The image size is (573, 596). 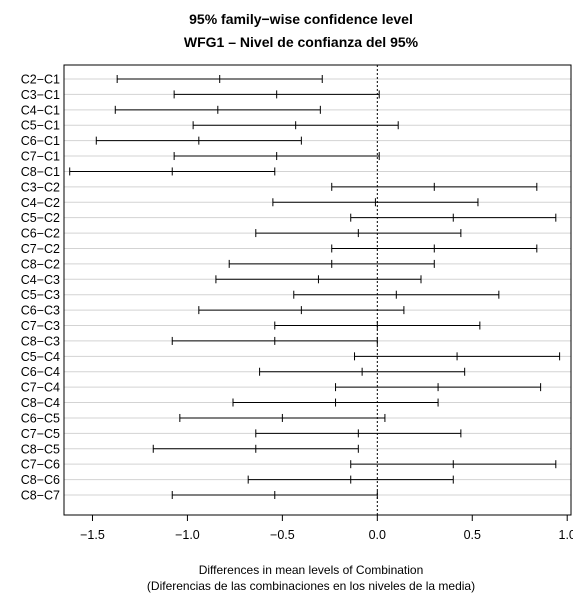 I want to click on comparison-label: C5−C1, so click(x=40, y=126).